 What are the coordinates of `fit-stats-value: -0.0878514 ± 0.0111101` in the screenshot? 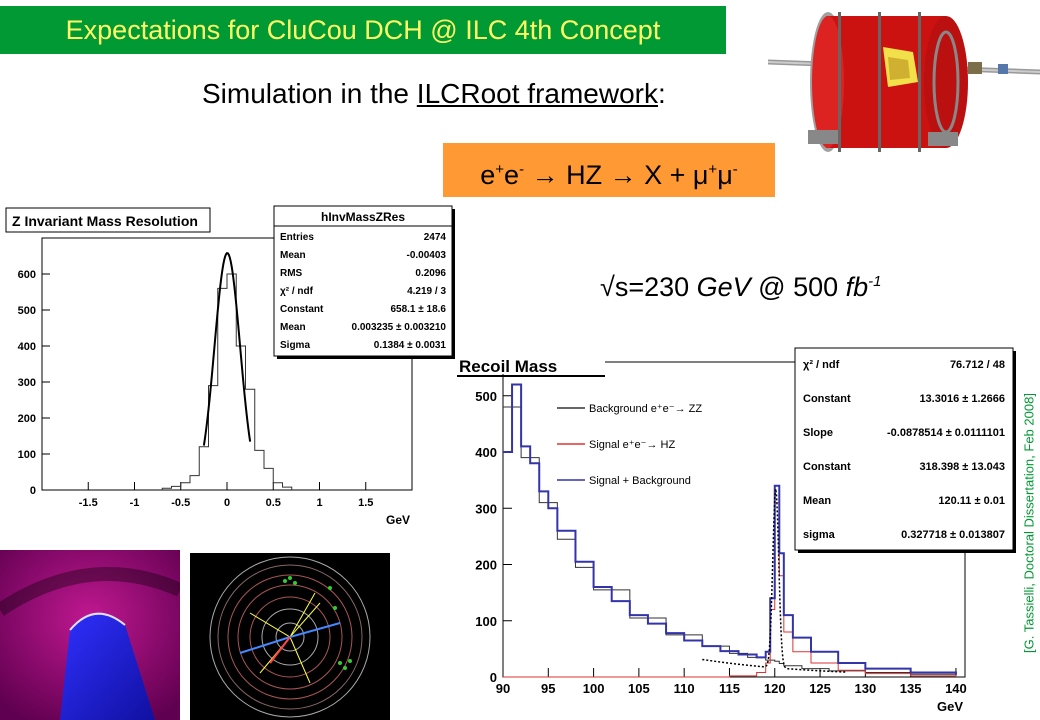 It's located at (946, 433).